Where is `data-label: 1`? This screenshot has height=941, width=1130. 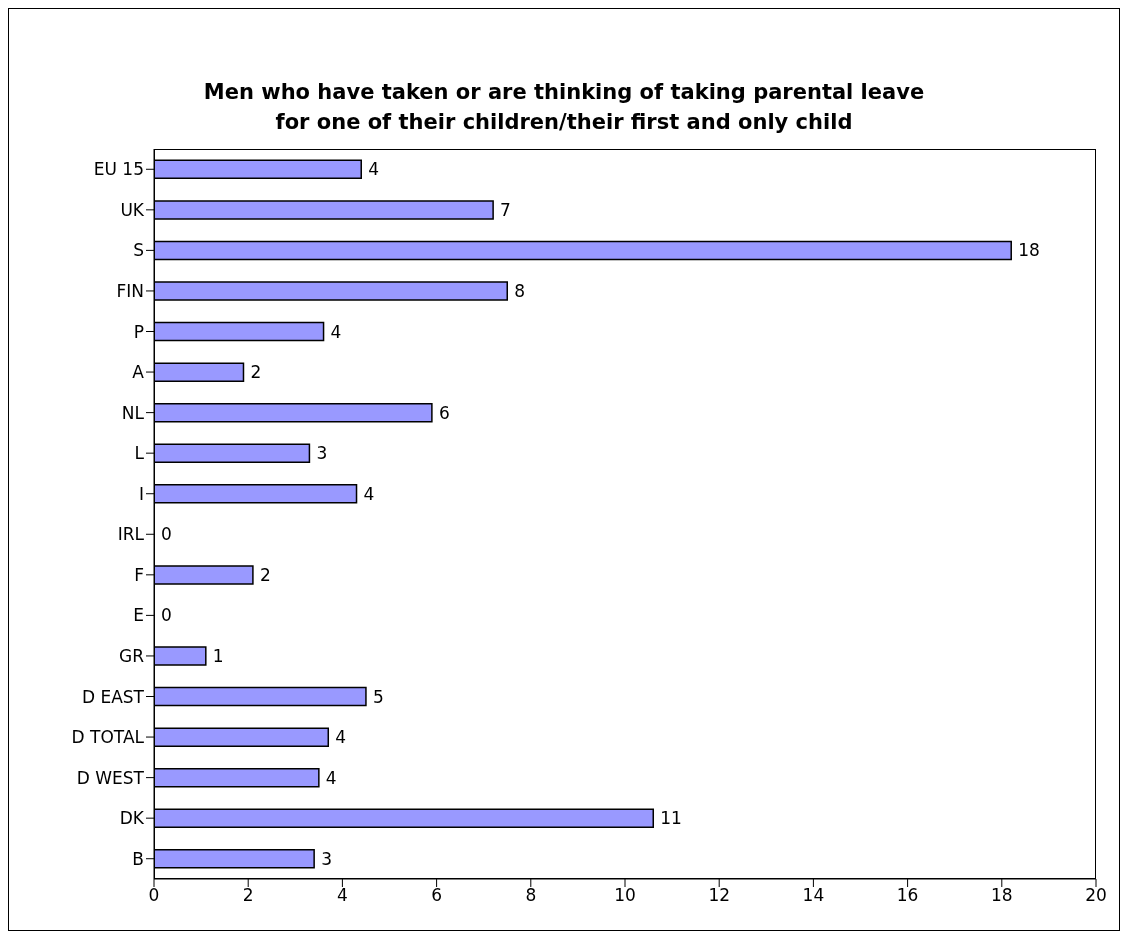 data-label: 1 is located at coordinates (218, 655).